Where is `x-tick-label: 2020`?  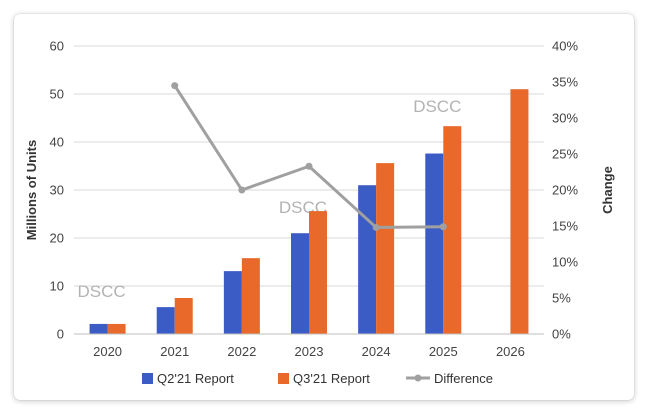 x-tick-label: 2020 is located at coordinates (107, 351).